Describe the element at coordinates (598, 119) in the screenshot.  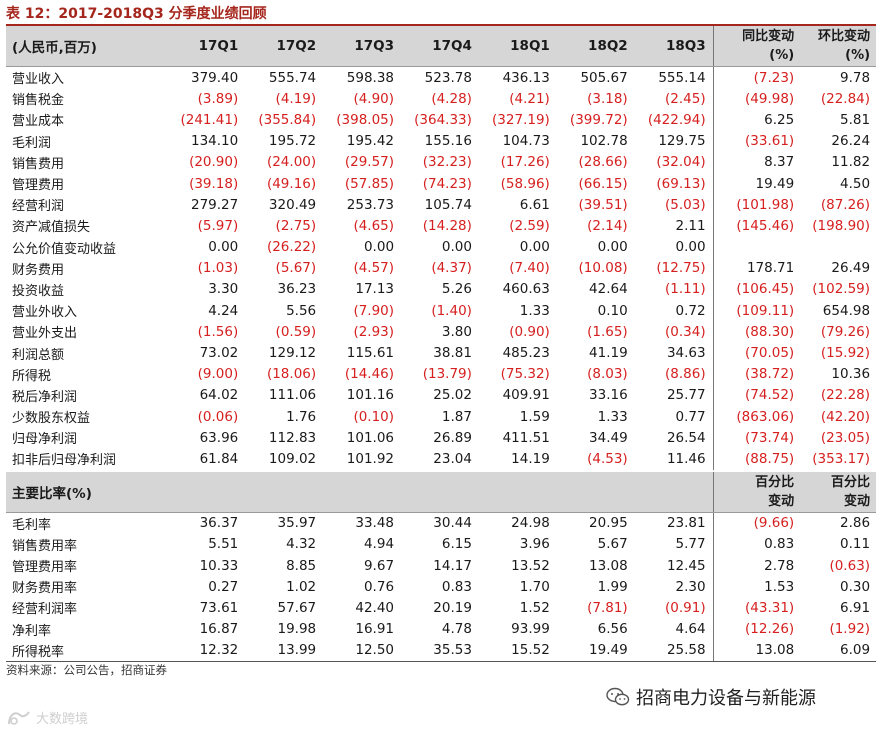
I see `cell-value: (399.72)` at that location.